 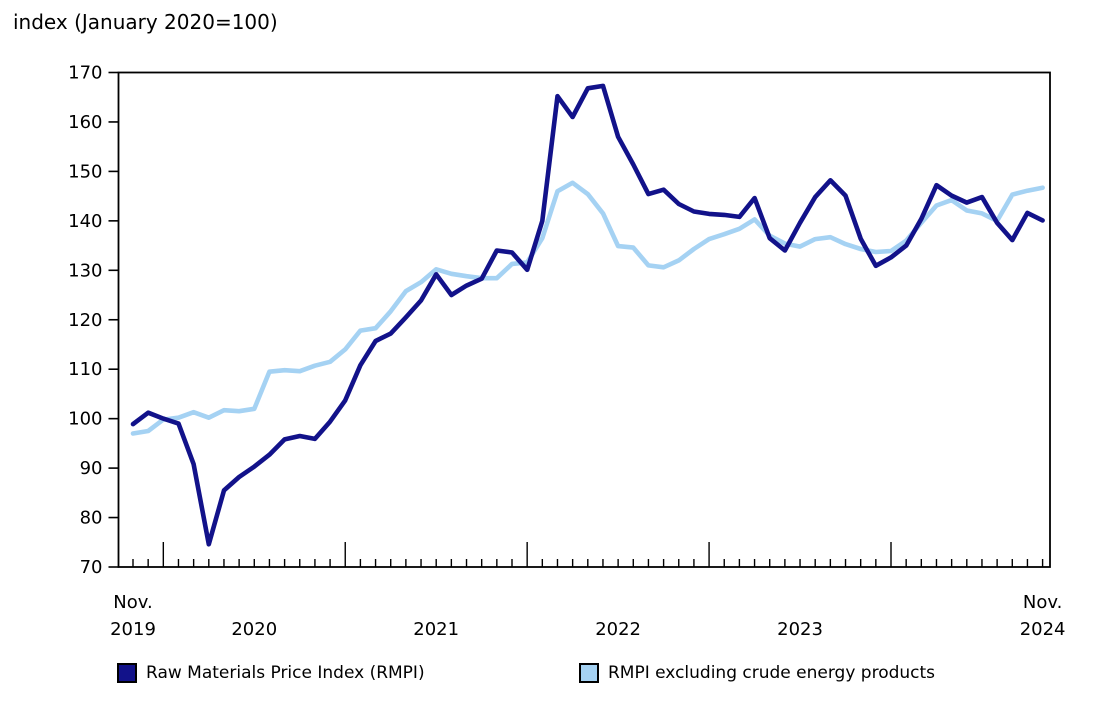 What do you see at coordinates (254, 629) in the screenshot?
I see `x-axis-label: 2020` at bounding box center [254, 629].